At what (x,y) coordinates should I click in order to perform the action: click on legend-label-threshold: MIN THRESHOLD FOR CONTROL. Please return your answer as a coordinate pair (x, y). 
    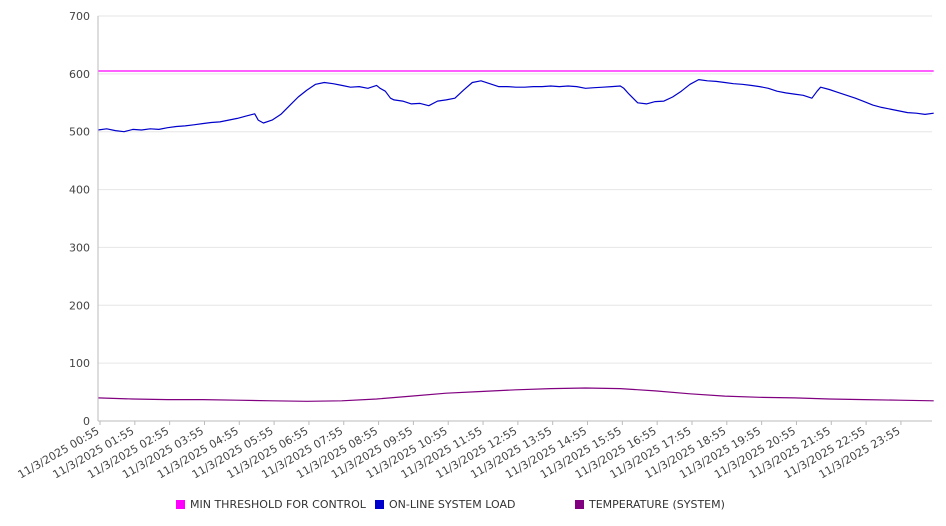
    Looking at the image, I should click on (278, 504).